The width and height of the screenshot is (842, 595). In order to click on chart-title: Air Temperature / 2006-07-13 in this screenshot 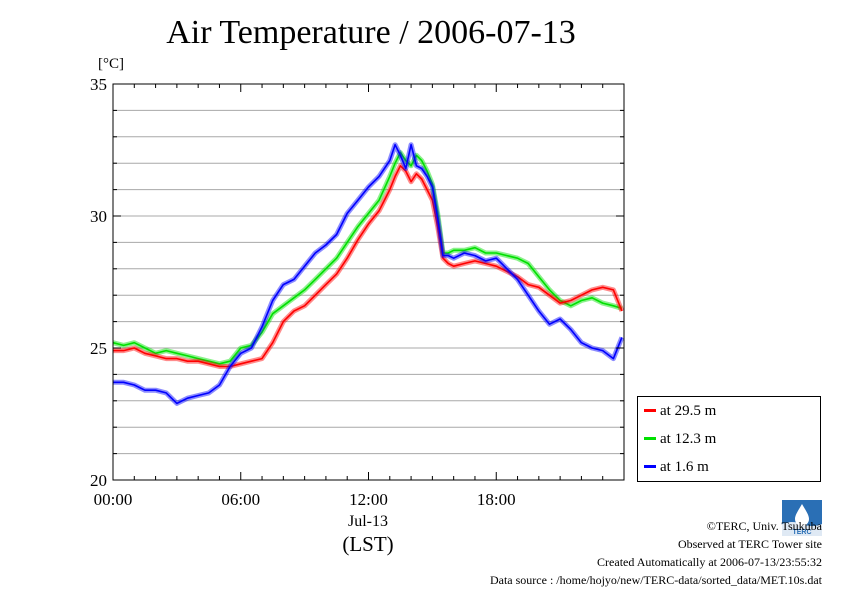, I will do `click(421, 33)`.